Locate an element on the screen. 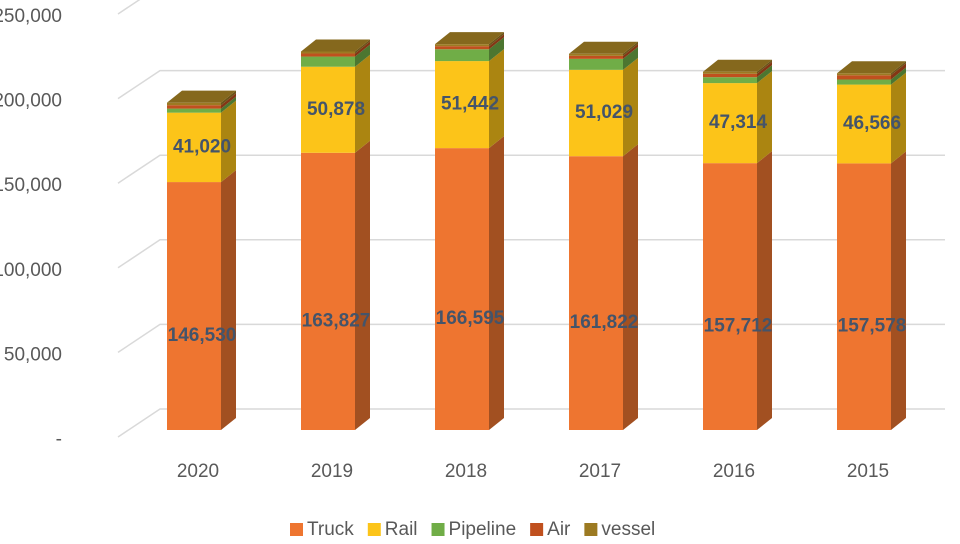 The height and width of the screenshot is (544, 960). y-tick-label: 50,000 is located at coordinates (33, 354).